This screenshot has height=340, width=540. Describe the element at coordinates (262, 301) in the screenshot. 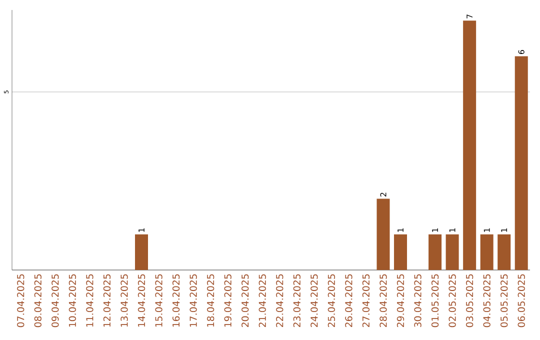

I see `x-tick-label: 21.04.2025` at that location.